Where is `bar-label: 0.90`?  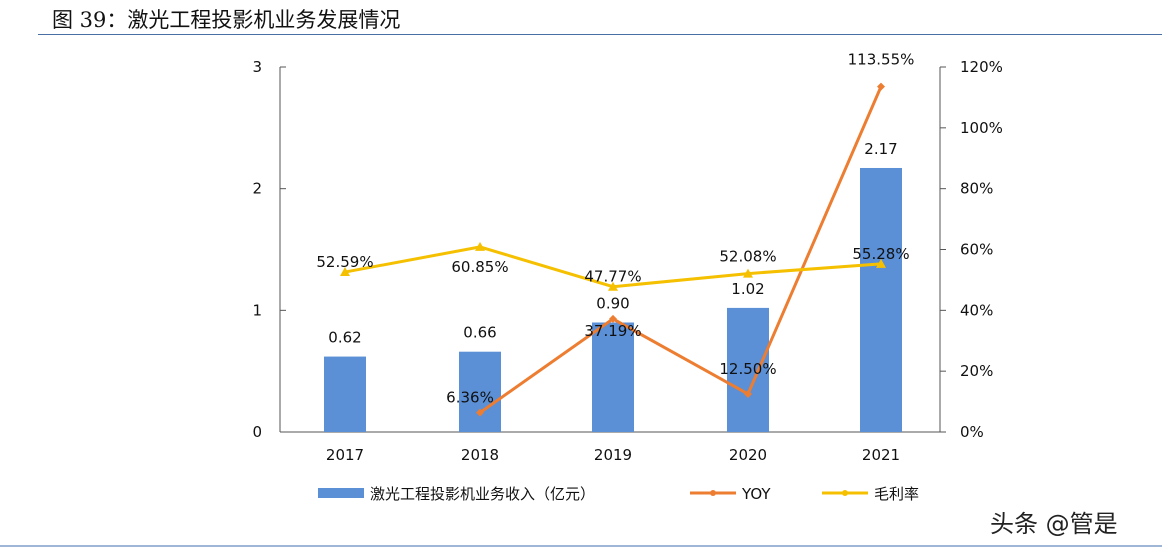 bar-label: 0.90 is located at coordinates (612, 304).